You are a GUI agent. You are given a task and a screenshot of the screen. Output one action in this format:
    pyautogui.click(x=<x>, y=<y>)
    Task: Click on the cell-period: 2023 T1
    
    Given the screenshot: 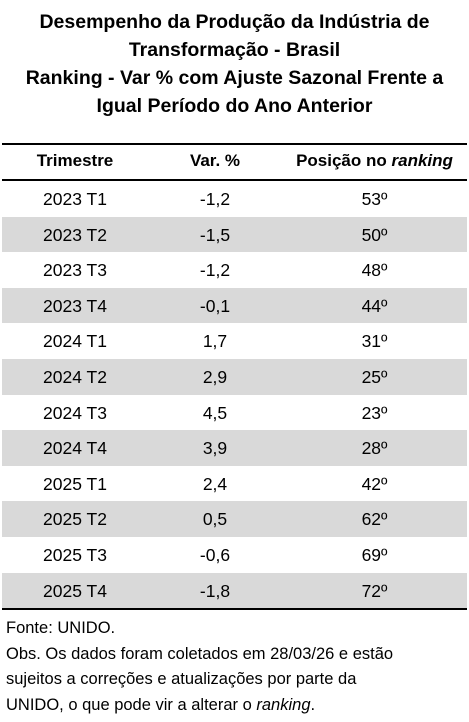 What is the action you would take?
    pyautogui.click(x=75, y=199)
    